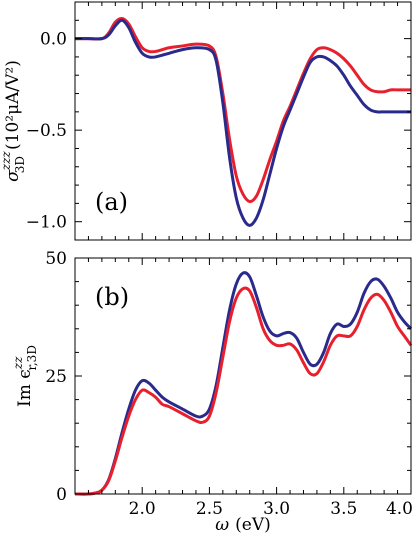  I want to click on panel-b-xlabel-units: (eV), so click(253, 525).